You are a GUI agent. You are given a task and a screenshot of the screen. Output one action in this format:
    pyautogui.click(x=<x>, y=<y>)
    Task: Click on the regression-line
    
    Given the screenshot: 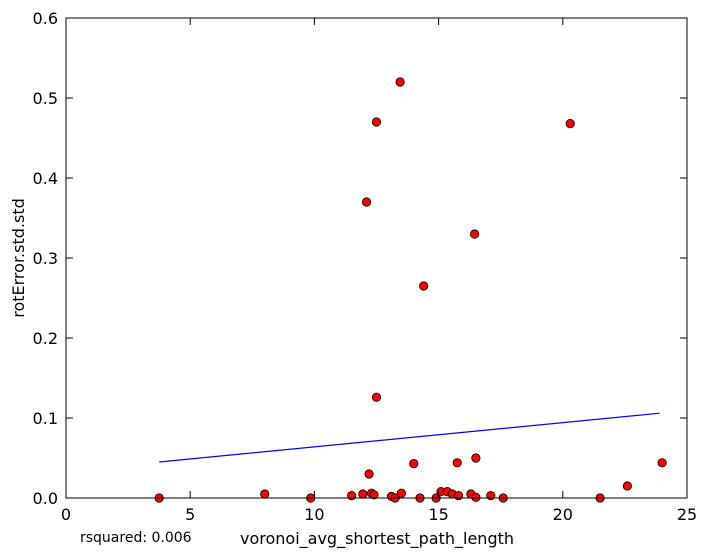 What is the action you would take?
    pyautogui.click(x=409, y=437)
    